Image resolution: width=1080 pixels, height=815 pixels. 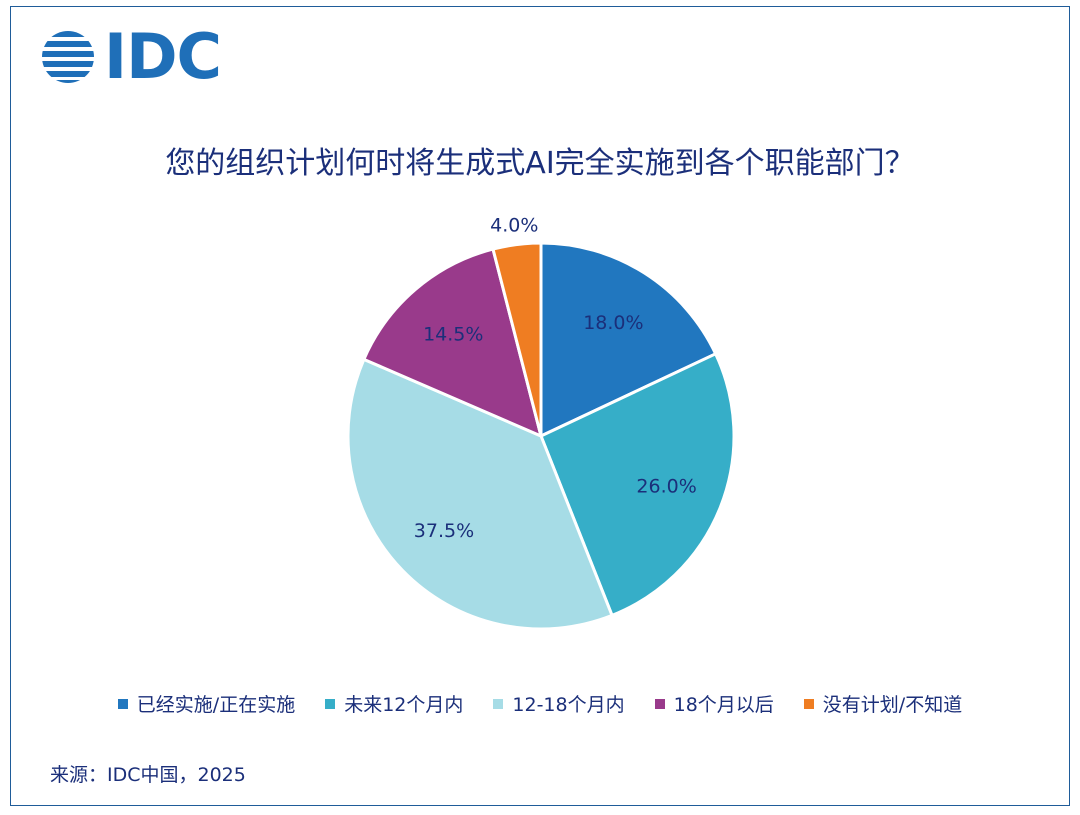 What do you see at coordinates (568, 705) in the screenshot?
I see `legend-label: 12-18个月内` at bounding box center [568, 705].